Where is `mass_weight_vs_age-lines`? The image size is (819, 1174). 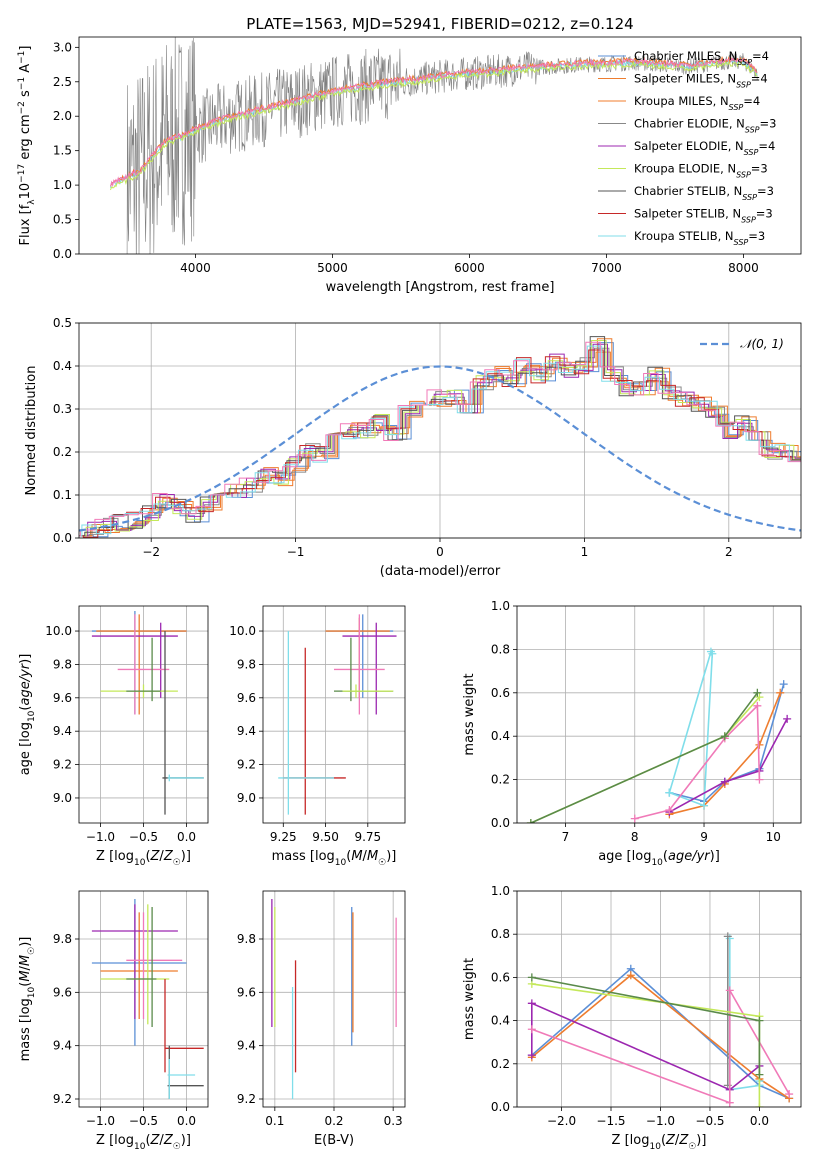 mass_weight_vs_age-lines is located at coordinates (659, 735).